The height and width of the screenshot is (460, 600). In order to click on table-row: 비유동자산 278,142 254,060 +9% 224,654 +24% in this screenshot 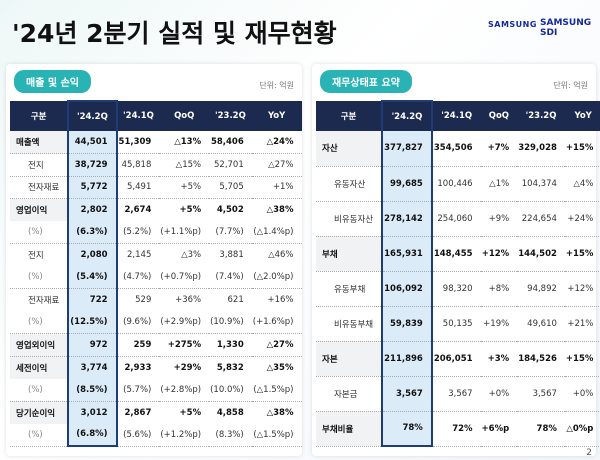, I will do `click(458, 218)`.